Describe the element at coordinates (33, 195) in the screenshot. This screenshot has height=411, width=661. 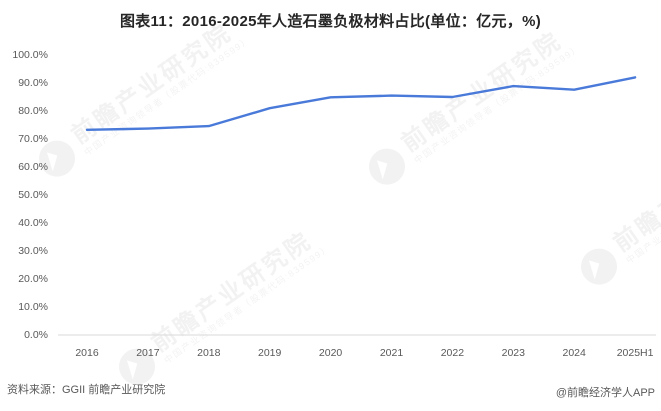
I see `y-tick-label: 50.0%` at that location.